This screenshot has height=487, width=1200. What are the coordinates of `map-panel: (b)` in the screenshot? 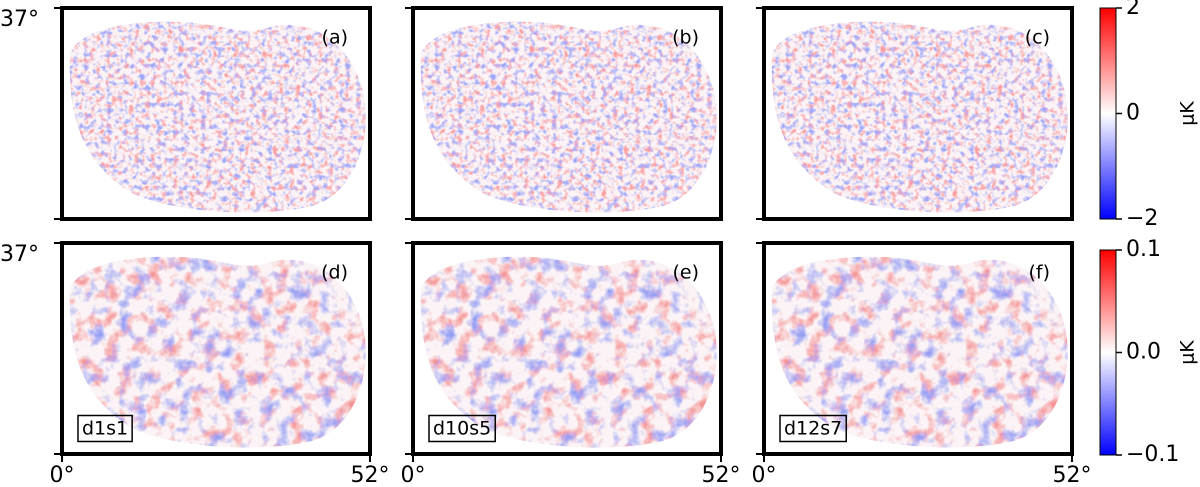 It's located at (564, 113).